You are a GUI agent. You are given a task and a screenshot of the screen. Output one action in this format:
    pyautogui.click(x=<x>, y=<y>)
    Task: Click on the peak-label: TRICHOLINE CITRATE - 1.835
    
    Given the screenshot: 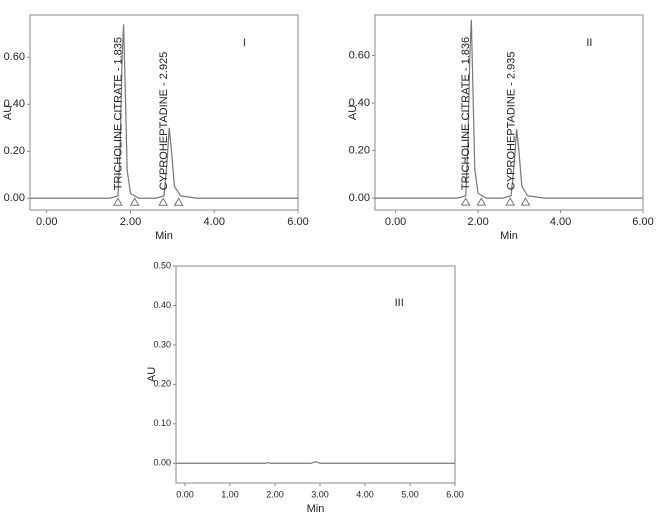 What is the action you would take?
    pyautogui.click(x=118, y=113)
    